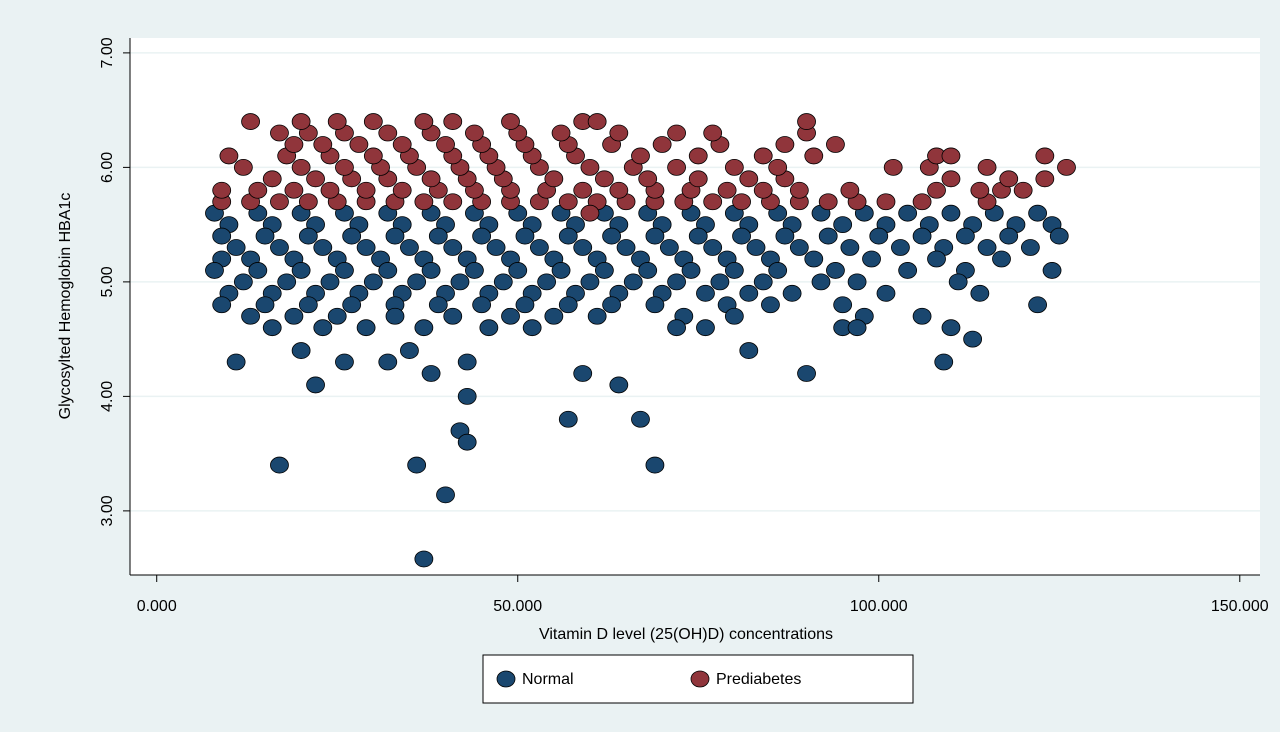  I want to click on x-tick-label: 0.000, so click(157, 606).